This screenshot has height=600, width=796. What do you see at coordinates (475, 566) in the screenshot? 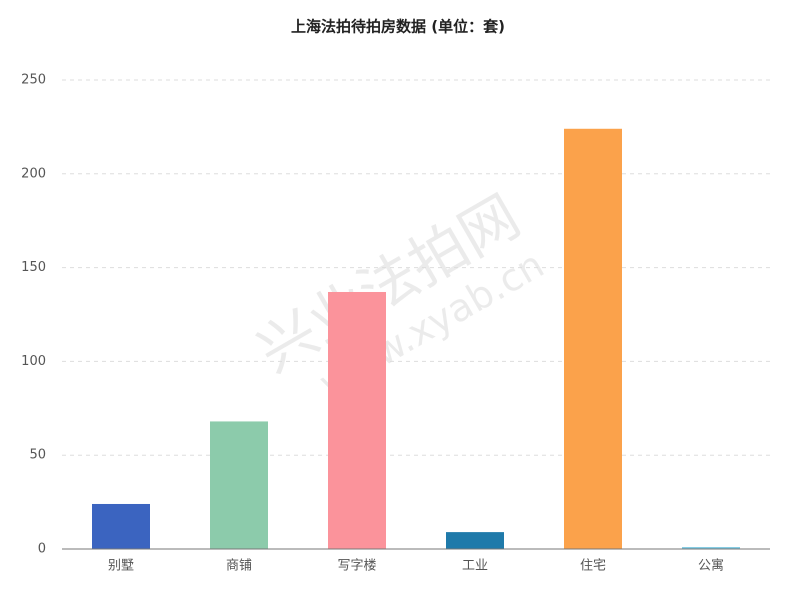
I see `x-tick-label: 工业` at bounding box center [475, 566].